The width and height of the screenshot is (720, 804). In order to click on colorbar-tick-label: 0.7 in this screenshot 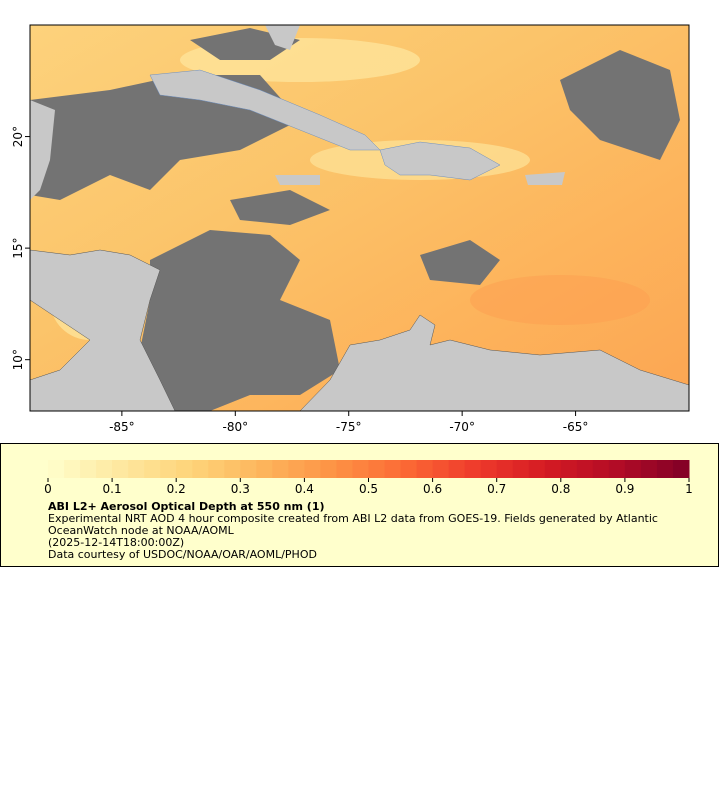, I will do `click(496, 489)`.